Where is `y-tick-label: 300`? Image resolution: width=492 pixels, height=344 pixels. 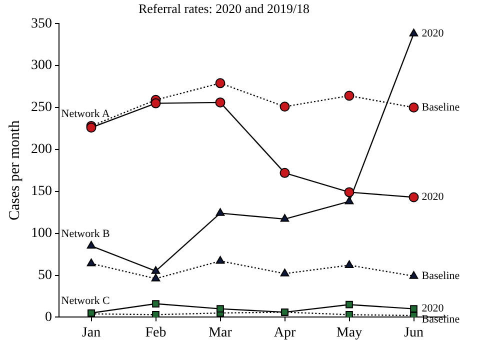 y-tick-label: 300 is located at coordinates (41, 66).